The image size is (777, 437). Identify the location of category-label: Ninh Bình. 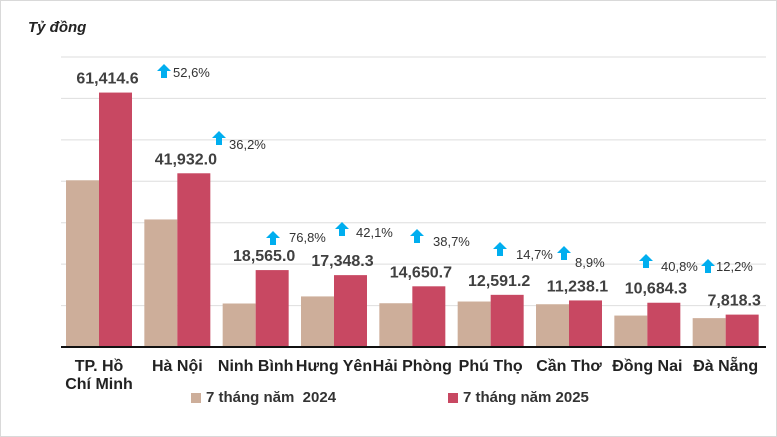
(256, 366).